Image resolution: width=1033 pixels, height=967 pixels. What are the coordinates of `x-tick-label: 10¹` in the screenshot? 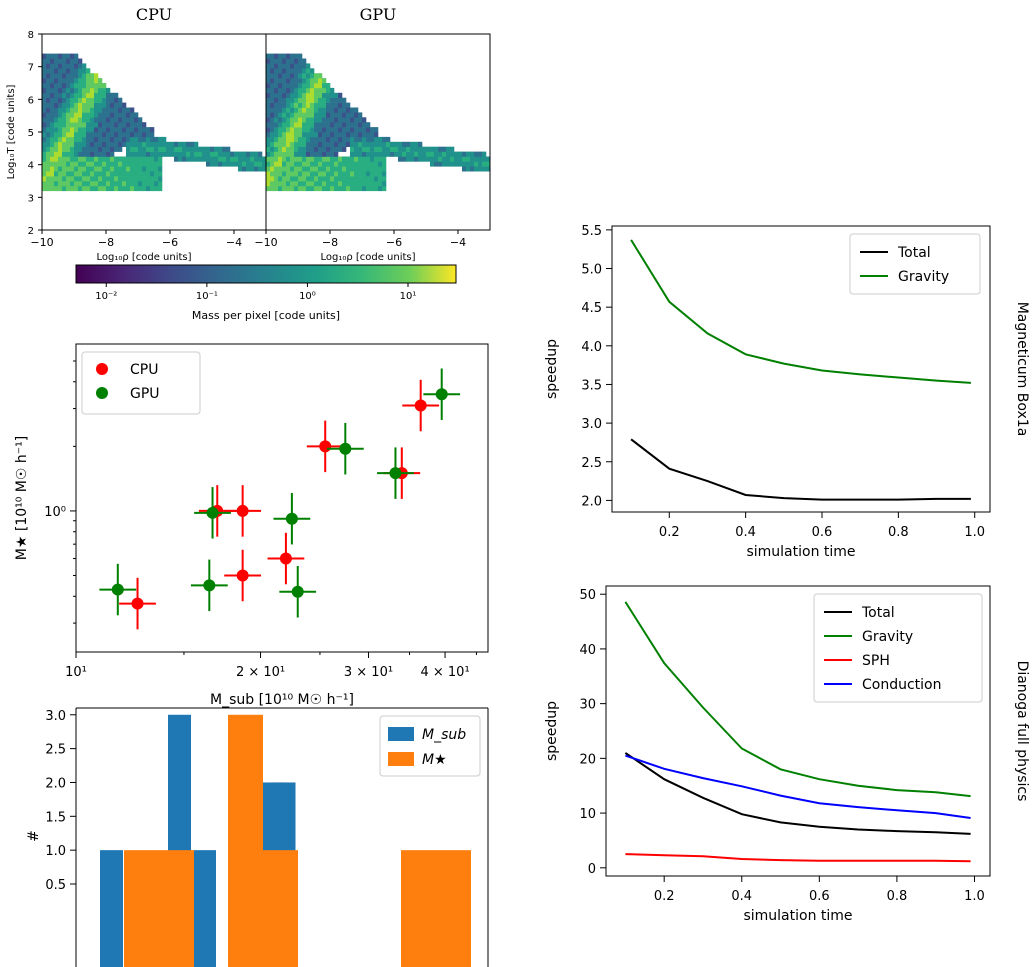 It's located at (76, 672).